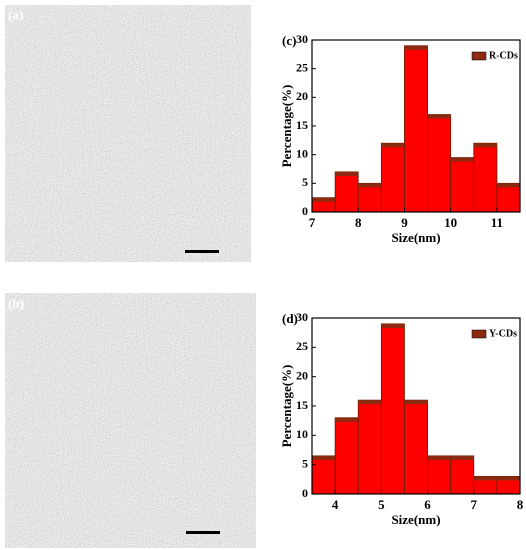 This screenshot has height=550, width=526. Describe the element at coordinates (381, 504) in the screenshot. I see `x-tick-label: 5` at that location.